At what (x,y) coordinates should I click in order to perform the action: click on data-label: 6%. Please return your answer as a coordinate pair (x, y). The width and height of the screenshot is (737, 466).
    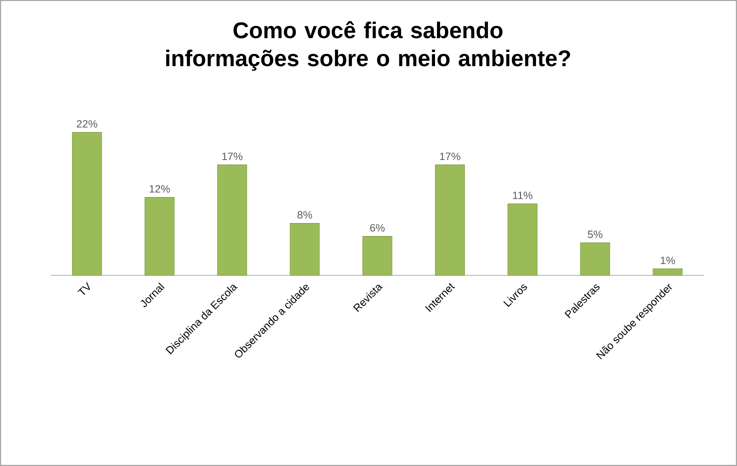
    Looking at the image, I should click on (377, 228).